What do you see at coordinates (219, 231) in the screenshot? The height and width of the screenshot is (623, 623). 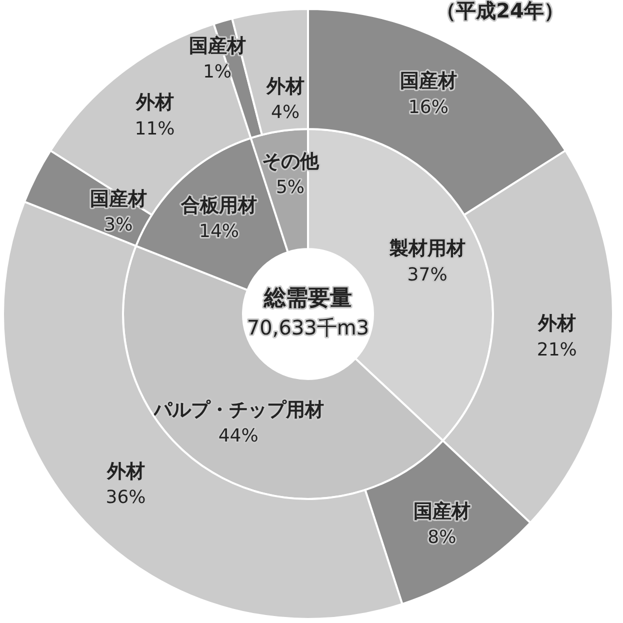 I see `data-label: 14%` at bounding box center [219, 231].